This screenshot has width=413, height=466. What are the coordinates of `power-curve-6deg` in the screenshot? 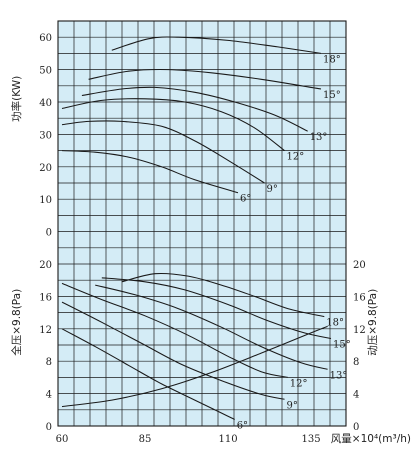 It's located at (150, 172).